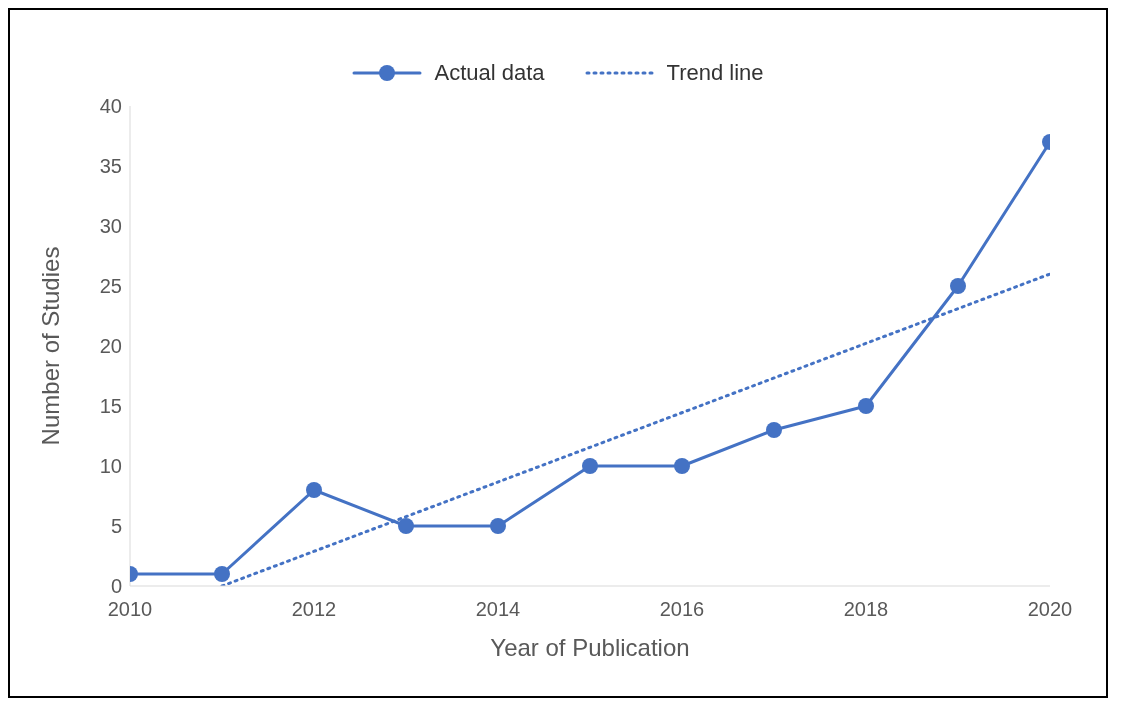 The image size is (1124, 715). Describe the element at coordinates (682, 609) in the screenshot. I see `x-tick-label: 2016` at that location.